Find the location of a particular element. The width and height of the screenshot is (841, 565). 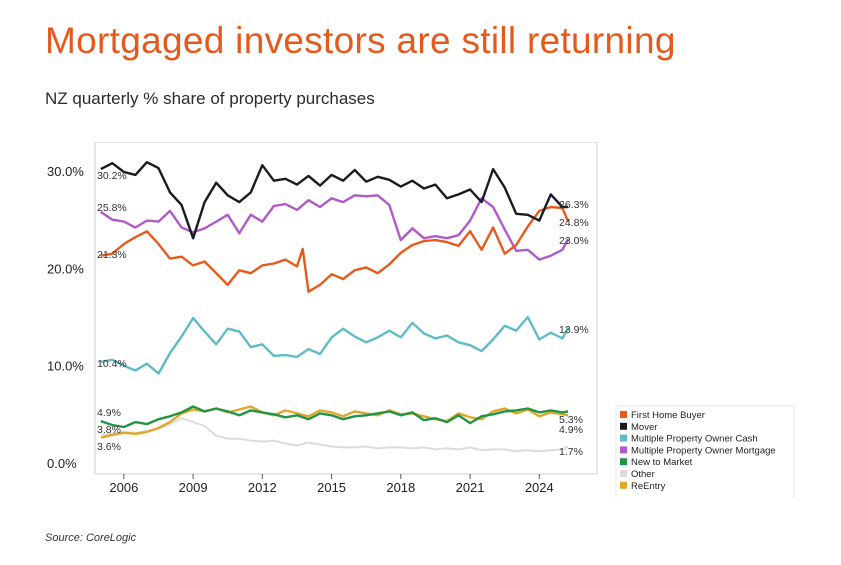

legend-box is located at coordinates (705, 453).